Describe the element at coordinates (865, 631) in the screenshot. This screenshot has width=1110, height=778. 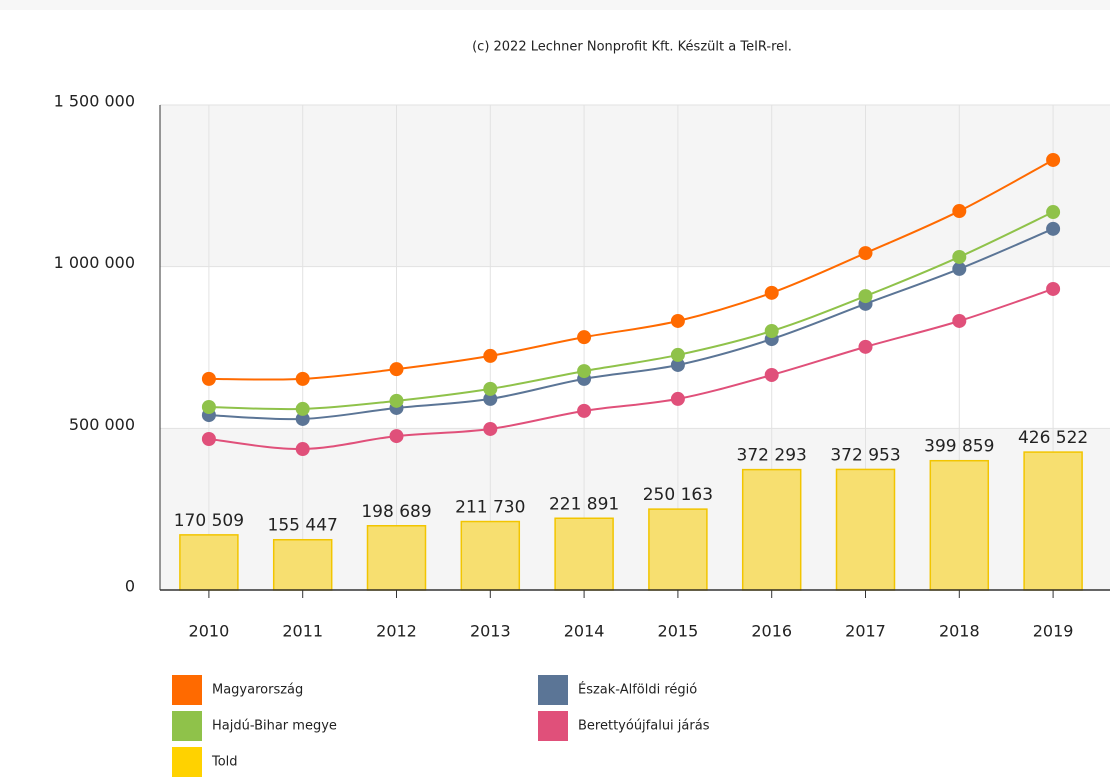
I see `x-tick-label: 2017` at that location.